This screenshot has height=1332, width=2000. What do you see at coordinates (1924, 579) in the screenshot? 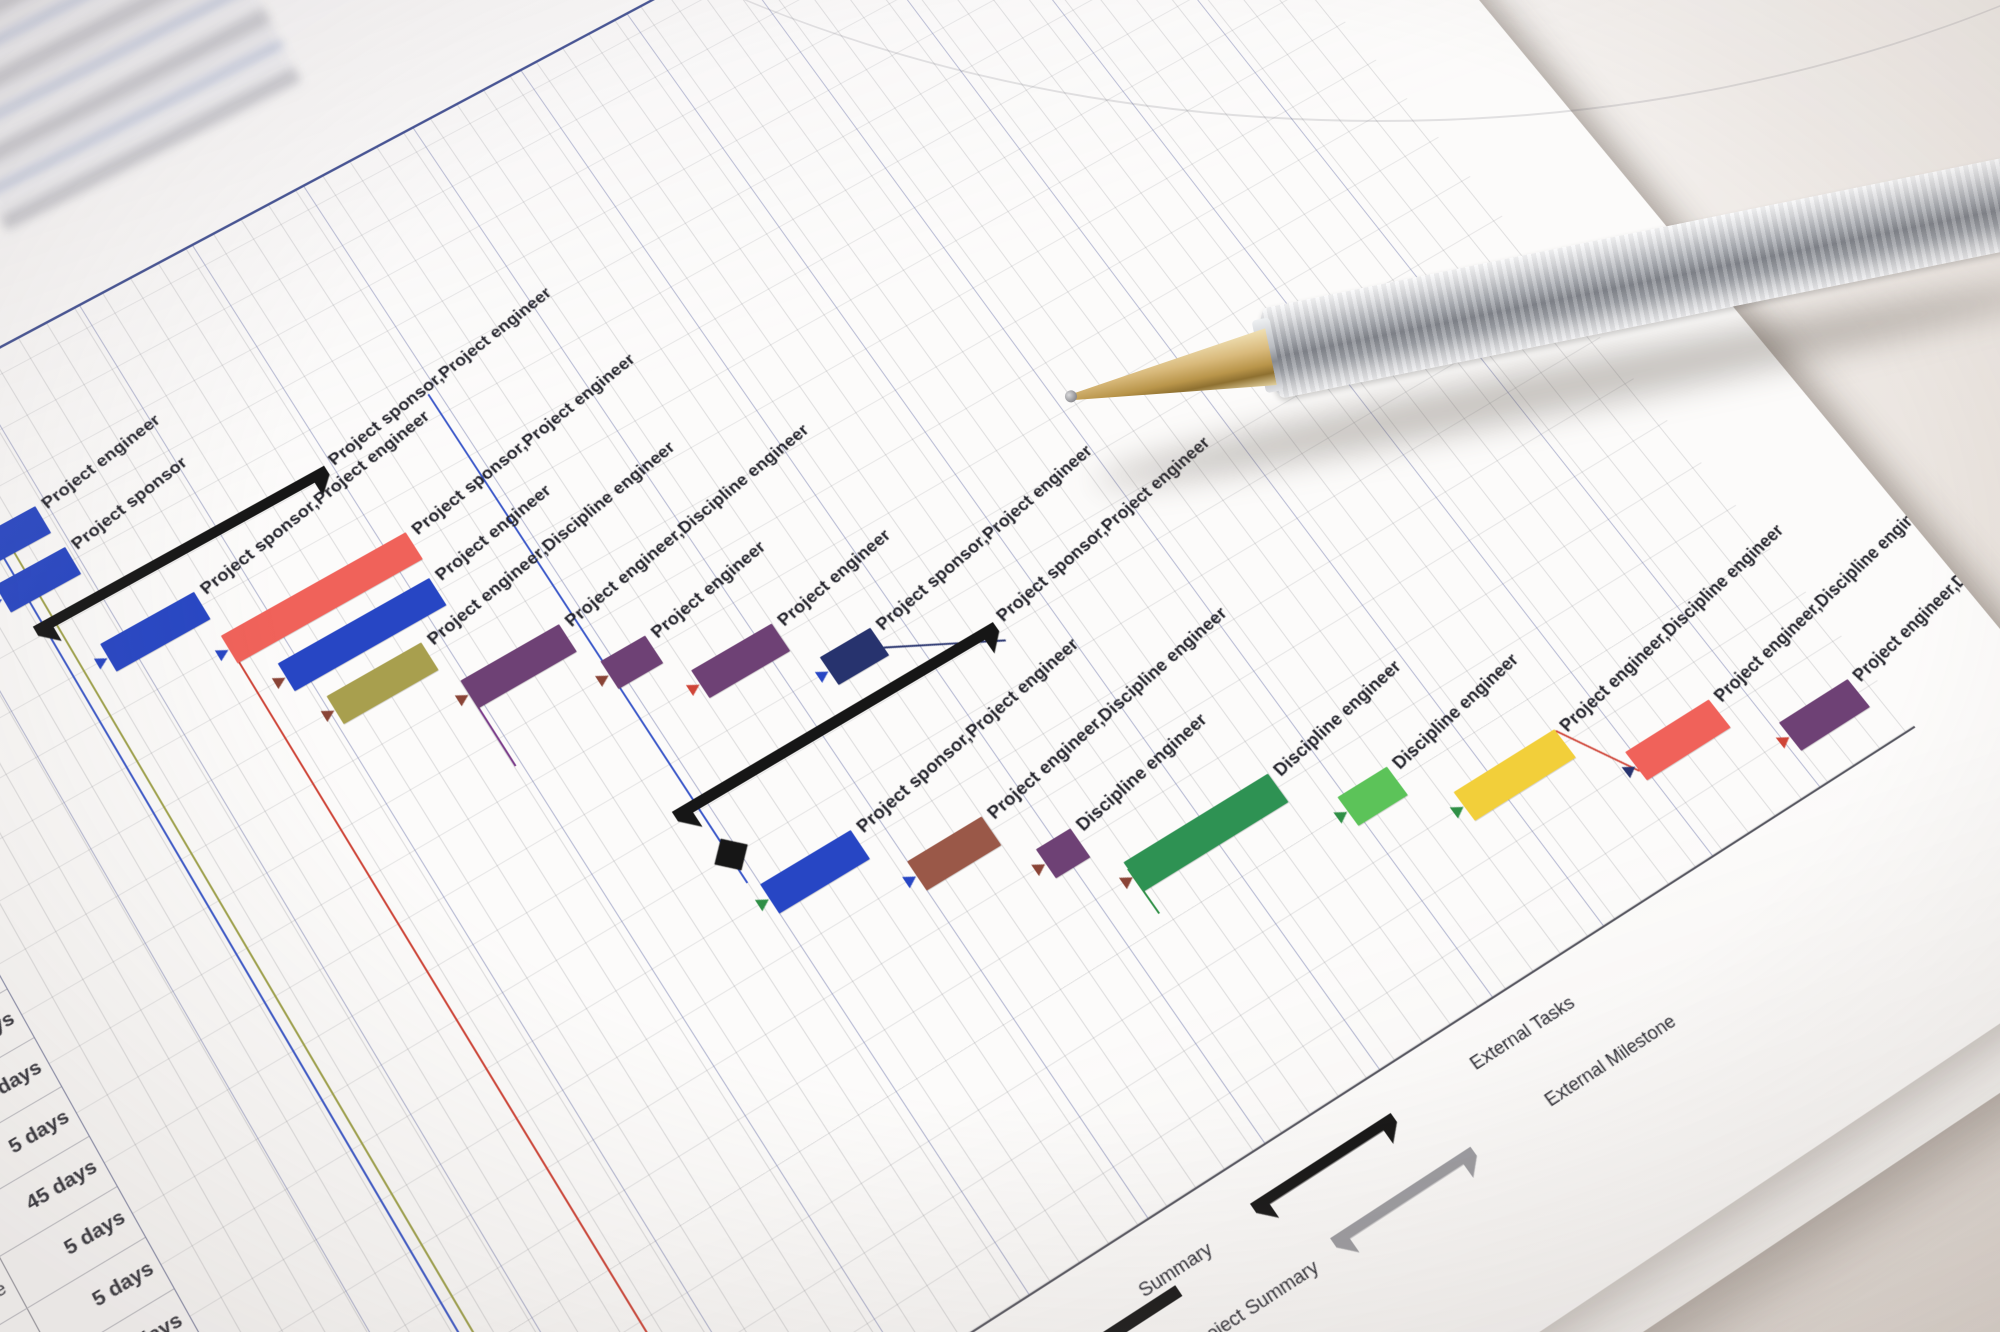
I see `resource-label: Project engineer,Discipline engineer` at bounding box center [1924, 579].